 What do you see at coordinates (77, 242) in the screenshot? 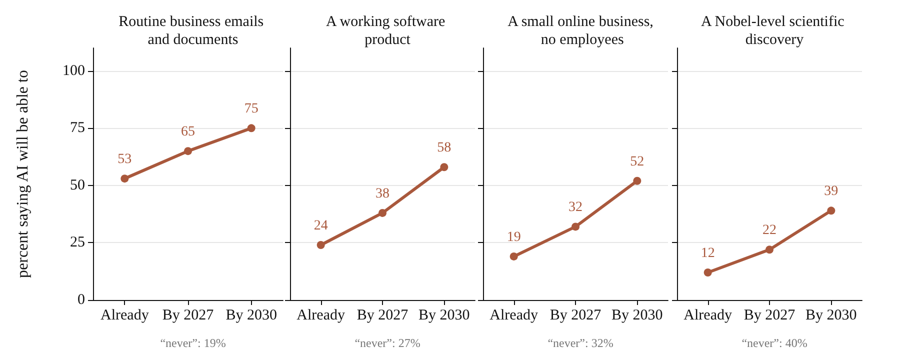
I see `y-tick-label: 25` at bounding box center [77, 242].